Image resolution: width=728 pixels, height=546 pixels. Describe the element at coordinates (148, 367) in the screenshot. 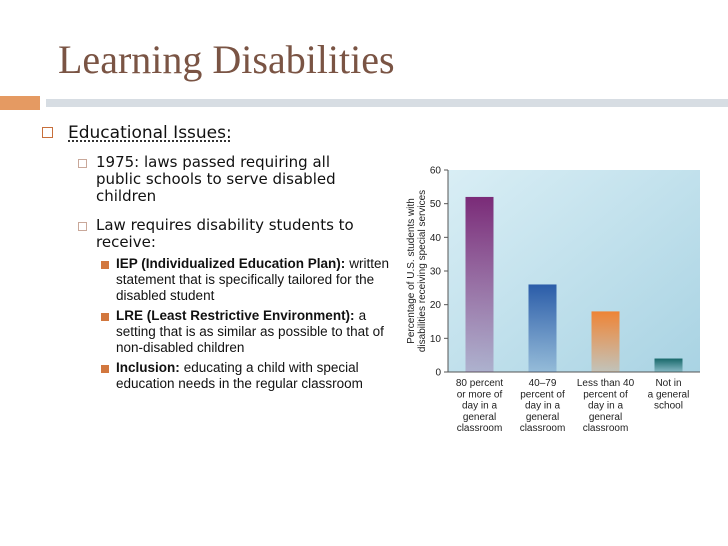

I see `term: Inclusion:` at that location.